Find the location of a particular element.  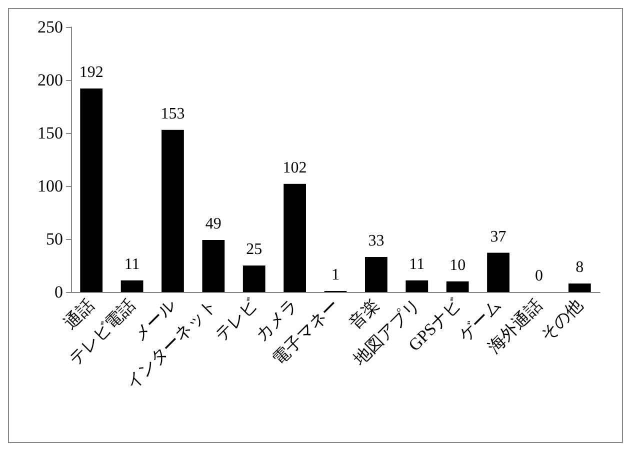

data-label: 0 is located at coordinates (538, 276).